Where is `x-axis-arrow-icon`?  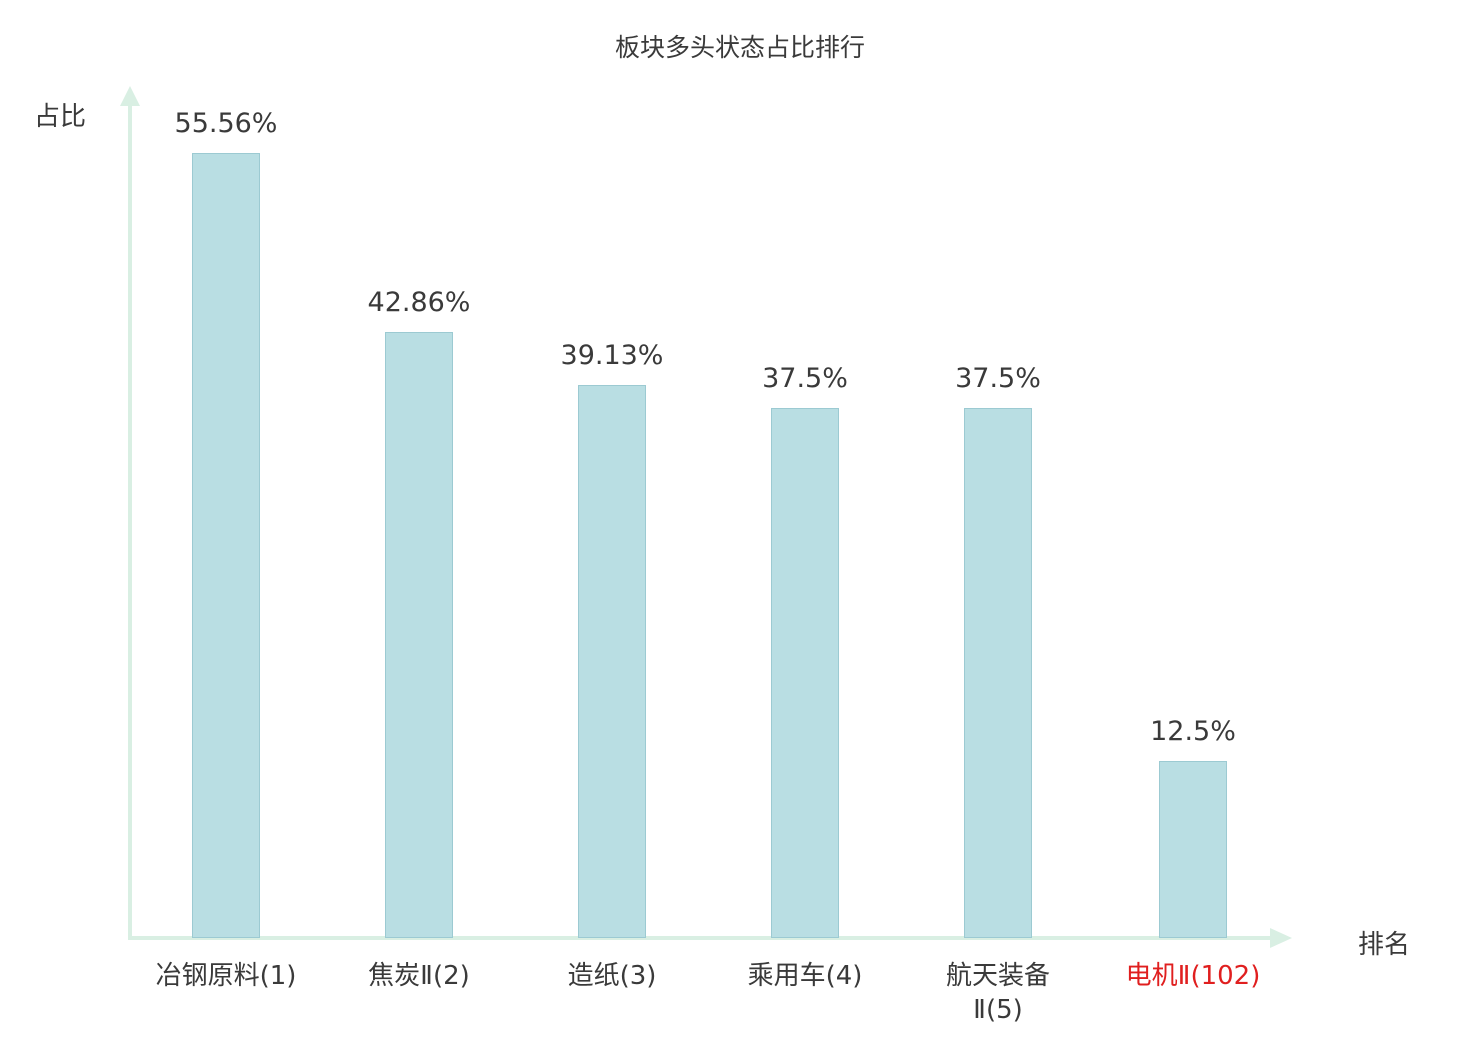 x-axis-arrow-icon is located at coordinates (1281, 938).